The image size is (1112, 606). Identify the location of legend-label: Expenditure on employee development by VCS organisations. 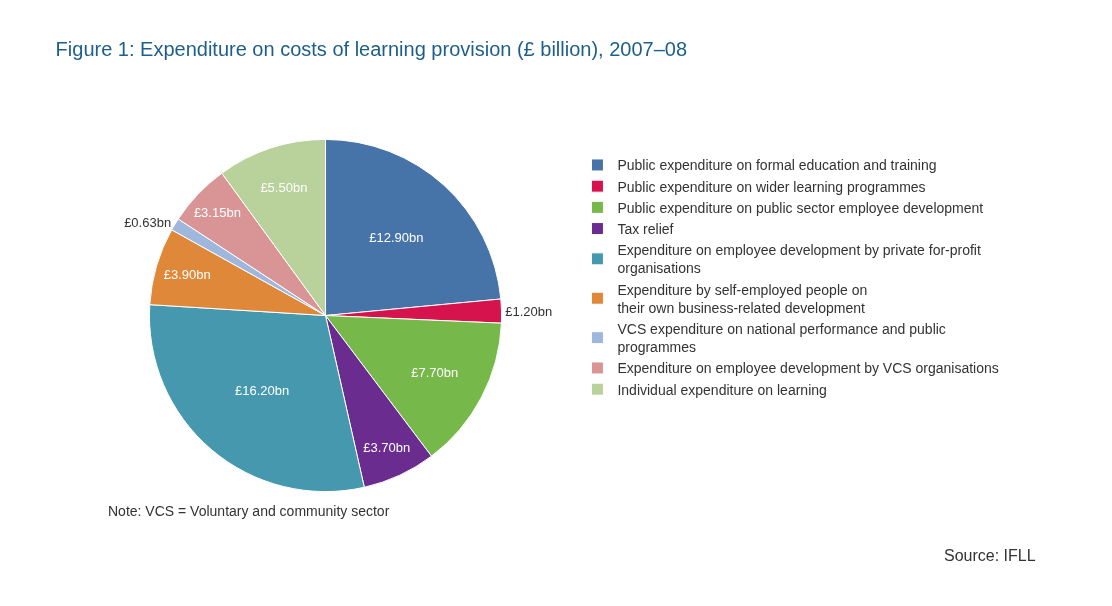
(808, 368).